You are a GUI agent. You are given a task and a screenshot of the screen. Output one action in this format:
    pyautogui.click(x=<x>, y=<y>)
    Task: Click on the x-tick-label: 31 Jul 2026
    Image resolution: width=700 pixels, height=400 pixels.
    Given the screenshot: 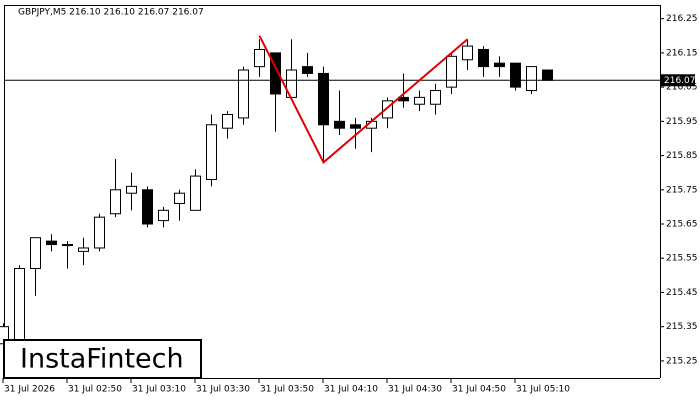 What is the action you would take?
    pyautogui.click(x=29, y=390)
    